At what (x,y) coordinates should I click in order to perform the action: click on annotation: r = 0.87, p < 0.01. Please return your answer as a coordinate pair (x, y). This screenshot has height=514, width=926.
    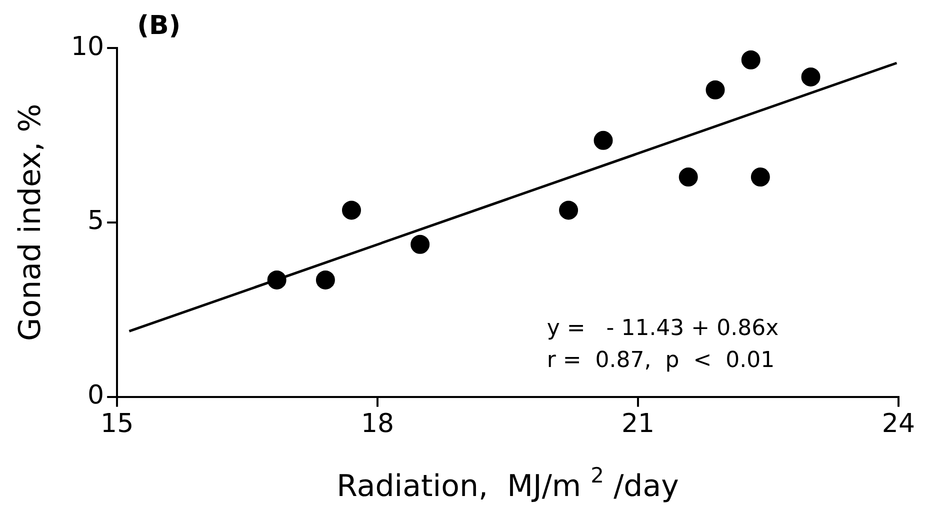
    Looking at the image, I should click on (660, 360).